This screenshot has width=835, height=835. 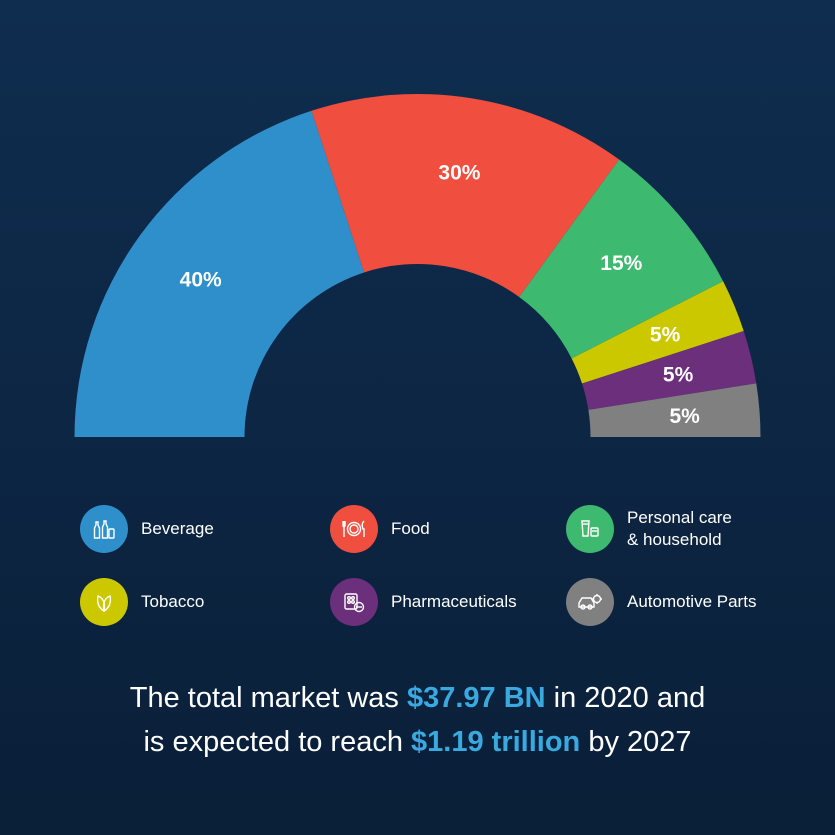 I want to click on legend-label: Pharmaceuticals, so click(x=454, y=601).